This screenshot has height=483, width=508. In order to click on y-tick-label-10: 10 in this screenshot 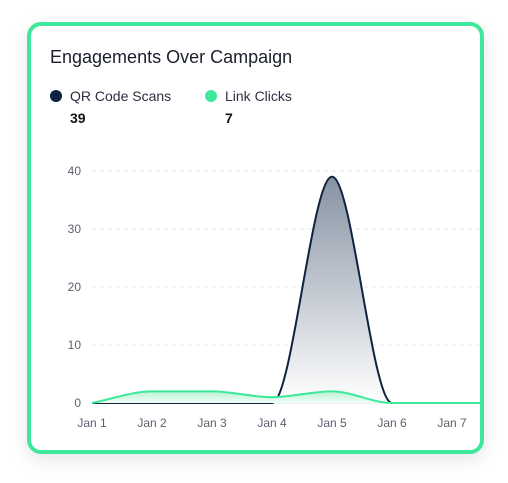, I will do `click(75, 345)`.